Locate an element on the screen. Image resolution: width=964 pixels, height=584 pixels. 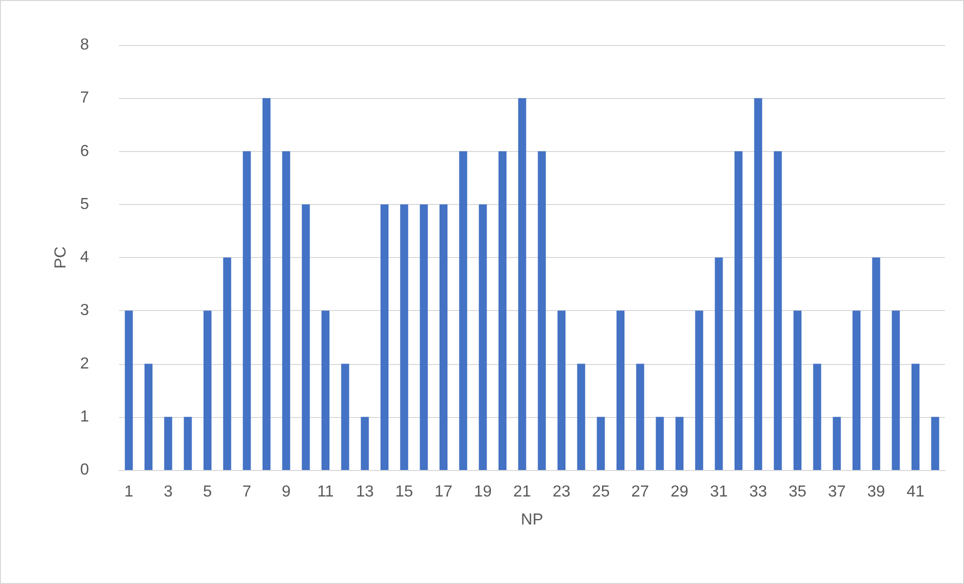
x-tick-label: 33 is located at coordinates (758, 492).